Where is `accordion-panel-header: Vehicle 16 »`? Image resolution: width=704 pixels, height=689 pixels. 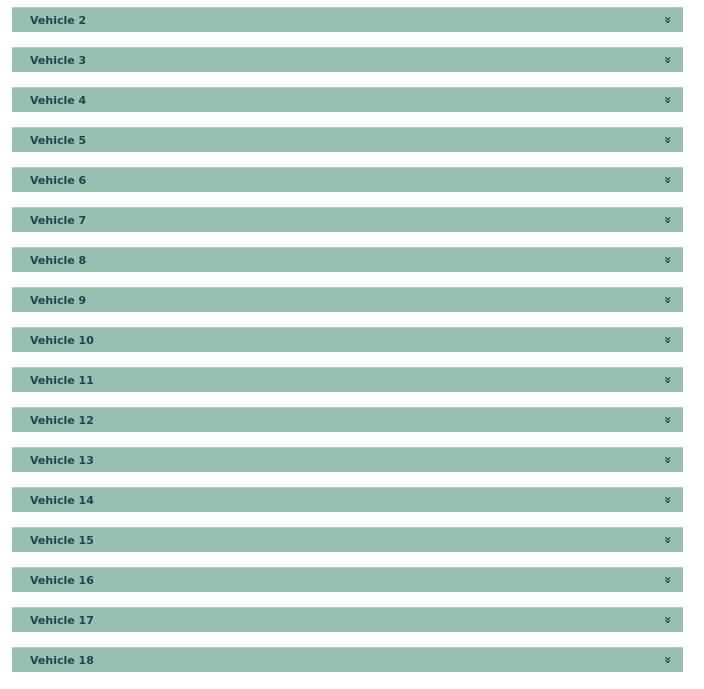
accordion-panel-header: Vehicle 16 » is located at coordinates (347, 579).